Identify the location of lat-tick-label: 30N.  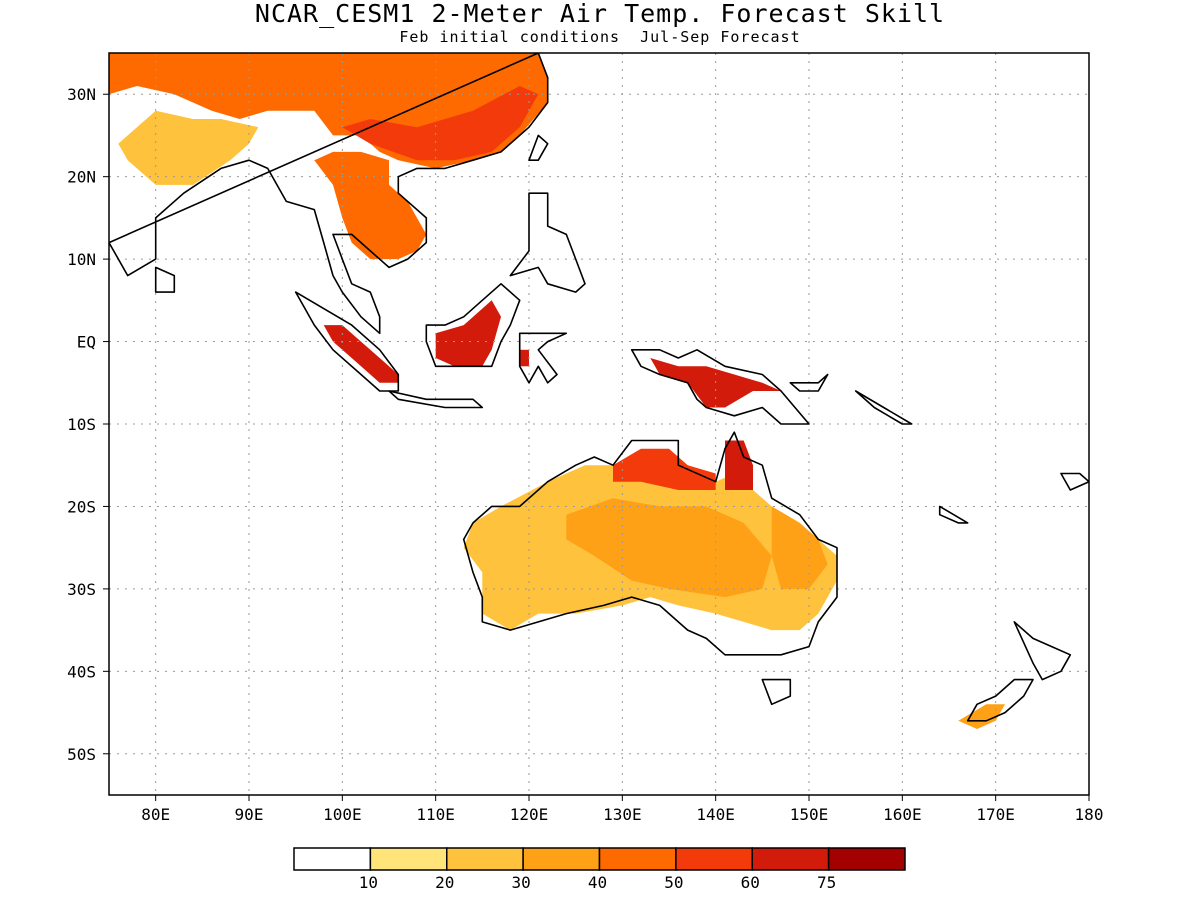
(81, 94).